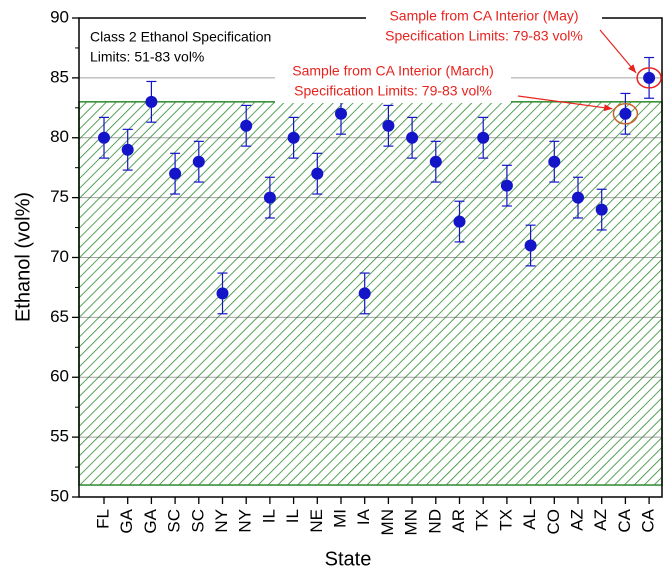 The width and height of the screenshot is (663, 577). Describe the element at coordinates (393, 71) in the screenshot. I see `callout-text: Sample from CA Interior (March)` at that location.